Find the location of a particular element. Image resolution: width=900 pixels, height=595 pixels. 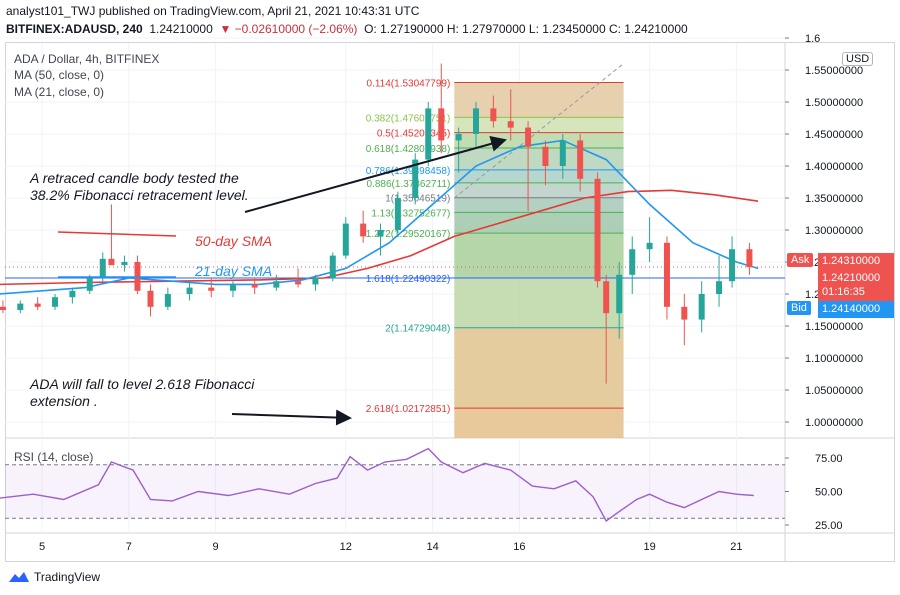

rsi-legend: RSI (14, close) is located at coordinates (54, 457).